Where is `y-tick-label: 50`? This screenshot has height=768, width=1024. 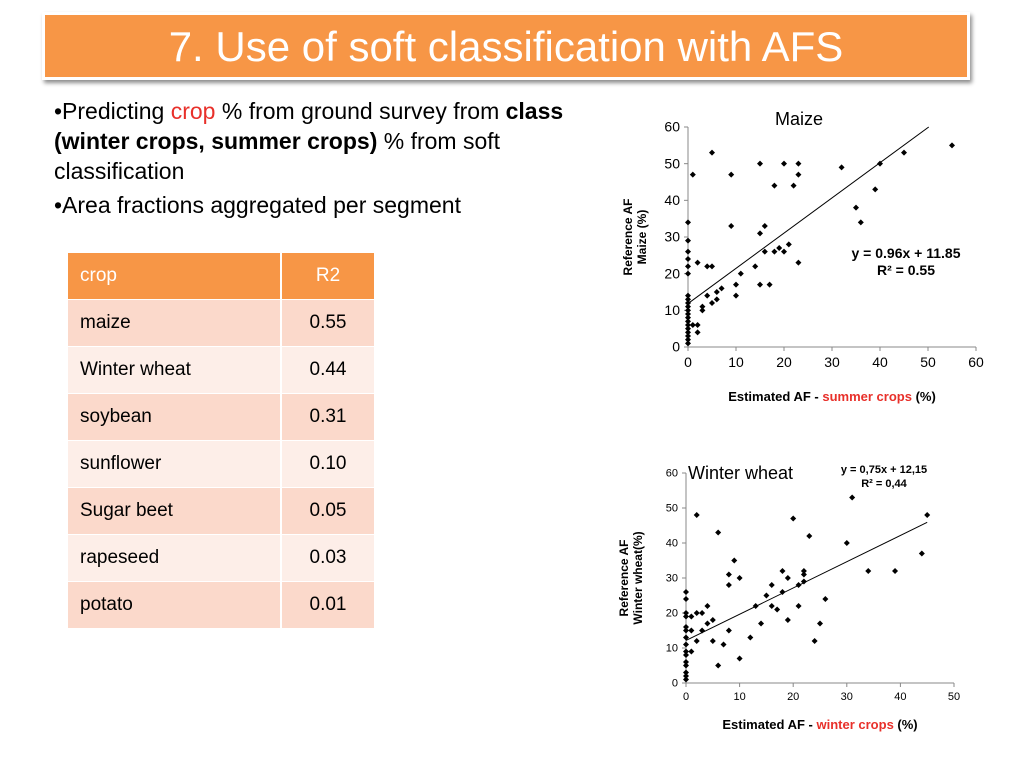 y-tick-label: 50 is located at coordinates (672, 509).